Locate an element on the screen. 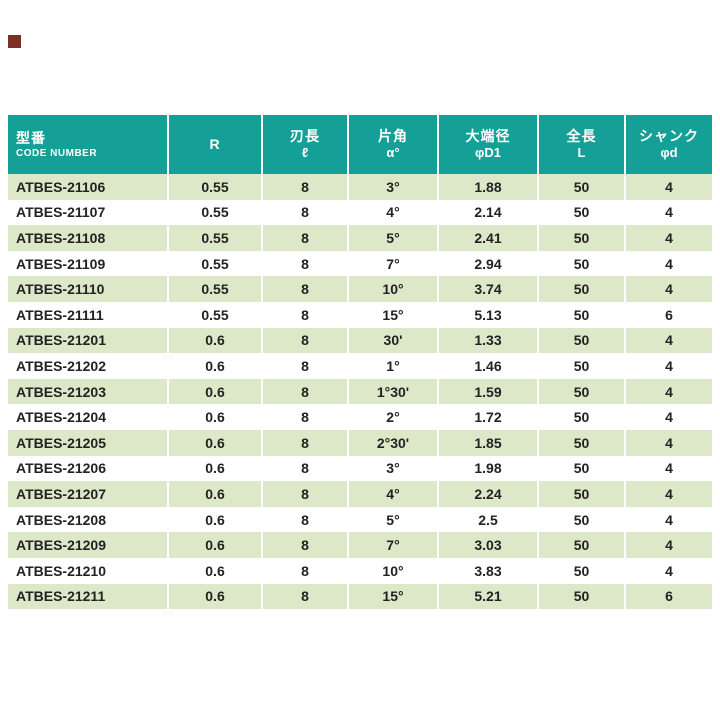 The image size is (720, 720). table-row: ATBES-21204 0.6 8 2° 1.72 50 4 is located at coordinates (360, 417).